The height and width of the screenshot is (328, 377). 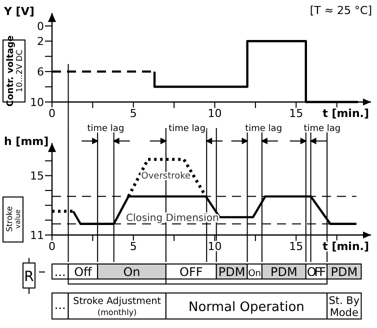 I want to click on text: Stroke Adjustment, so click(x=117, y=301).